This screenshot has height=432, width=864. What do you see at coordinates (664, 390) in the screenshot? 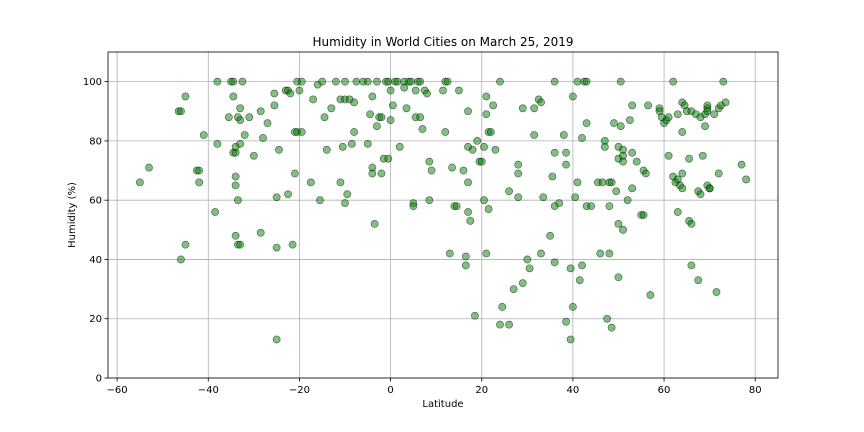
I see `x-tick-label: 60` at bounding box center [664, 390].